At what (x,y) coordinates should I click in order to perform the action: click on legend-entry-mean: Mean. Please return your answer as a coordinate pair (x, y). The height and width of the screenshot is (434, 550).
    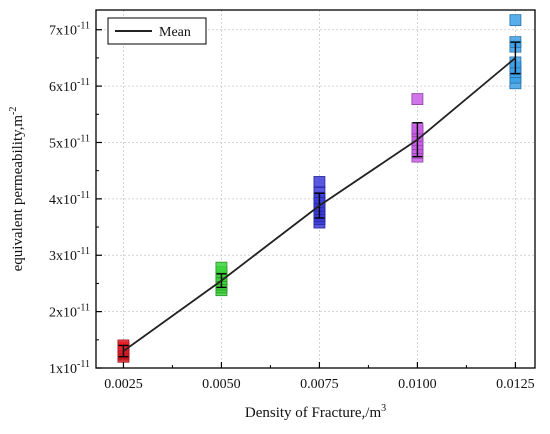
    Looking at the image, I should click on (175, 32).